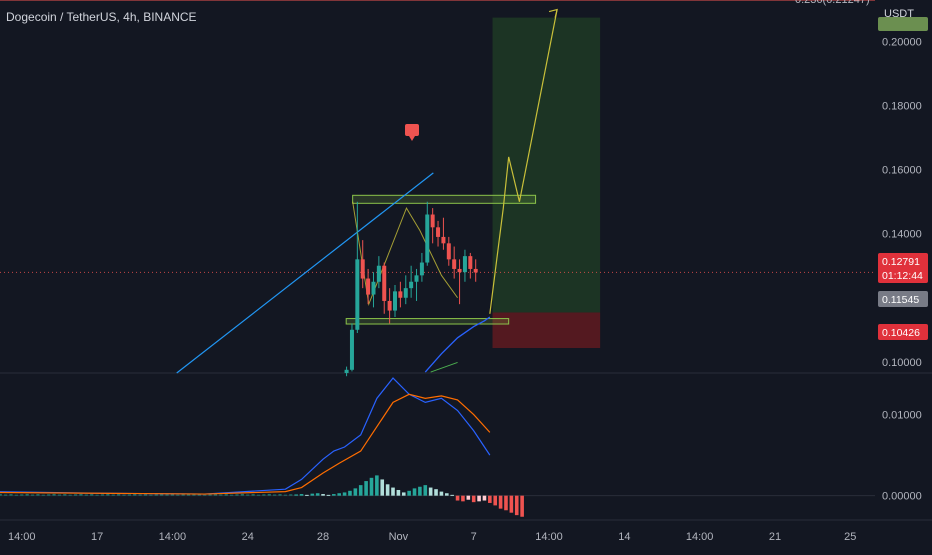 Image resolution: width=932 pixels, height=555 pixels. What do you see at coordinates (546, 330) in the screenshot?
I see `stop-zone` at bounding box center [546, 330].